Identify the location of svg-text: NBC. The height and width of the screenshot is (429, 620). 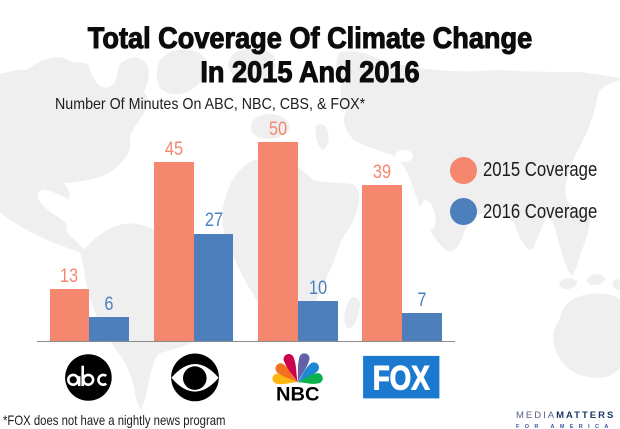
(298, 394).